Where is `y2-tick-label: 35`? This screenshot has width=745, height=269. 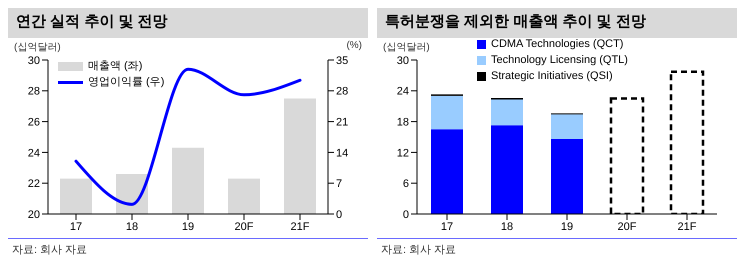 y2-tick-label: 35 is located at coordinates (342, 60).